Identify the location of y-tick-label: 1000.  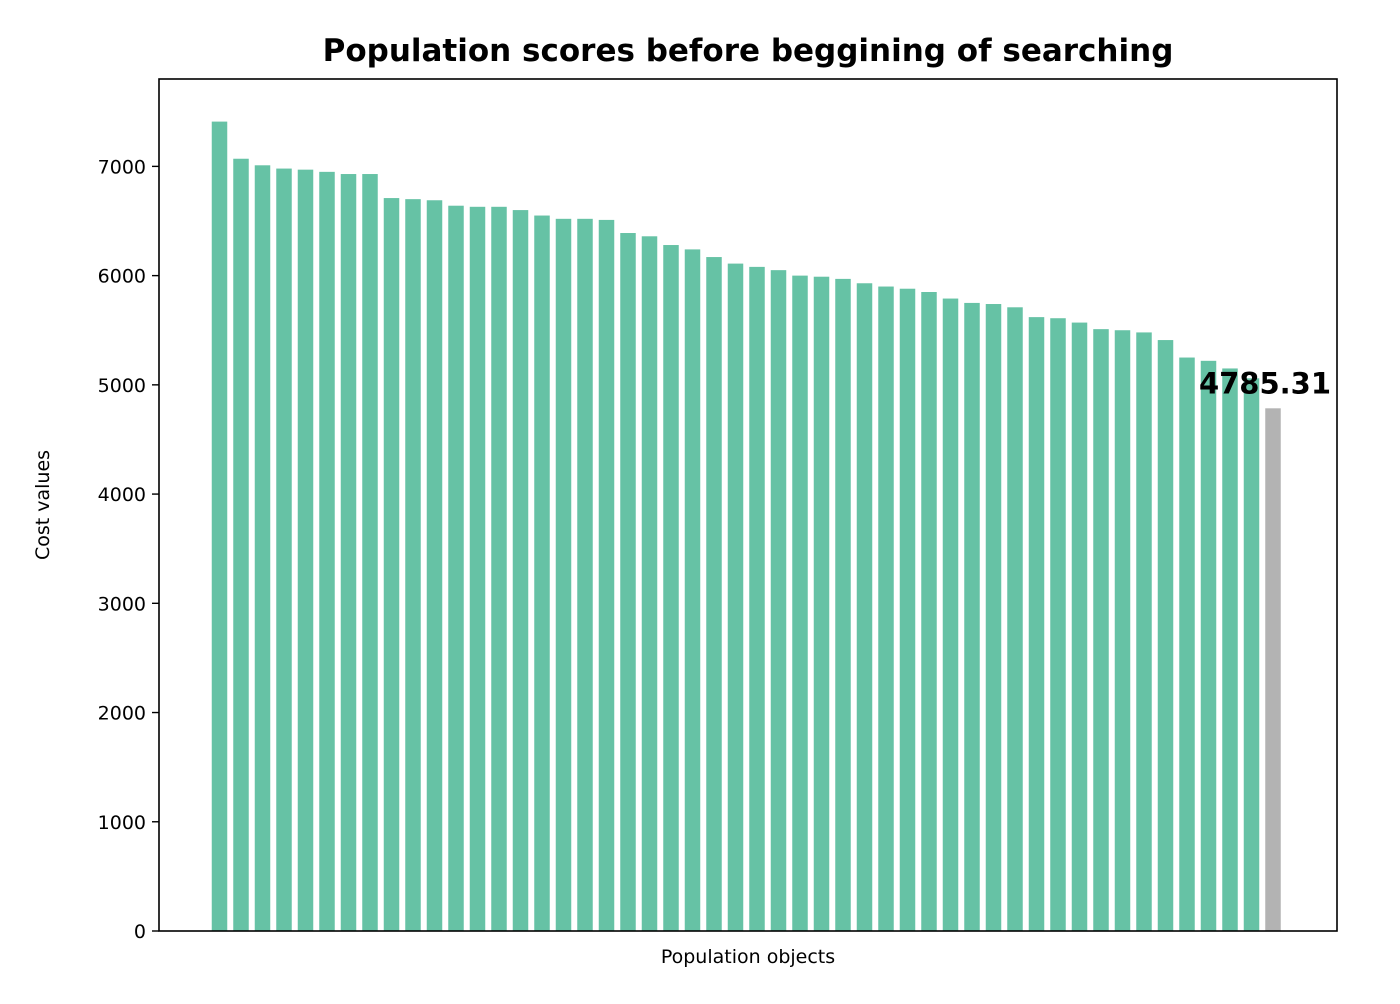
(122, 823).